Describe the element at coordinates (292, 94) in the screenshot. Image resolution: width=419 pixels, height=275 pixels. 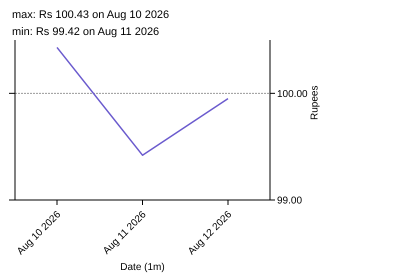
I see `y-tick-label: 100.00` at that location.